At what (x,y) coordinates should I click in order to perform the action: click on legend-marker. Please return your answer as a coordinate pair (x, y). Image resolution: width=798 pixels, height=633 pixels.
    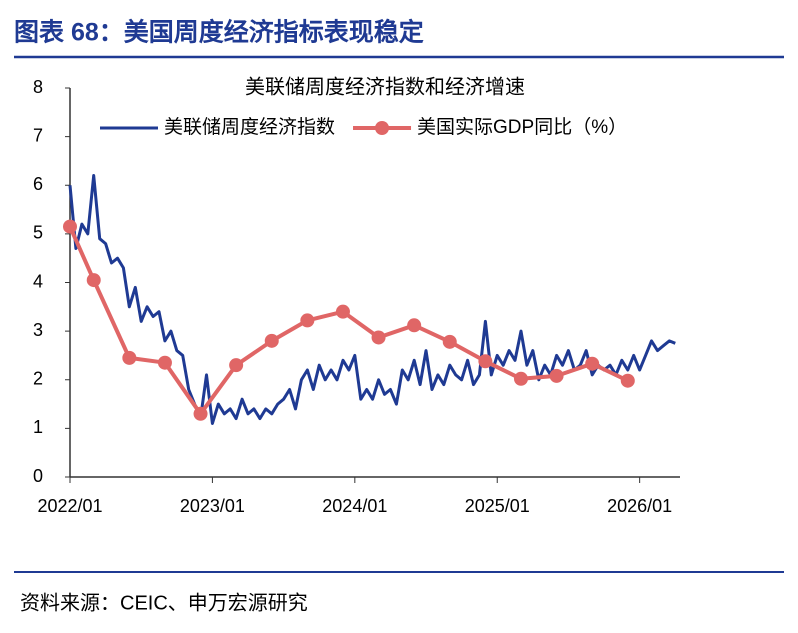
    Looking at the image, I should click on (382, 128).